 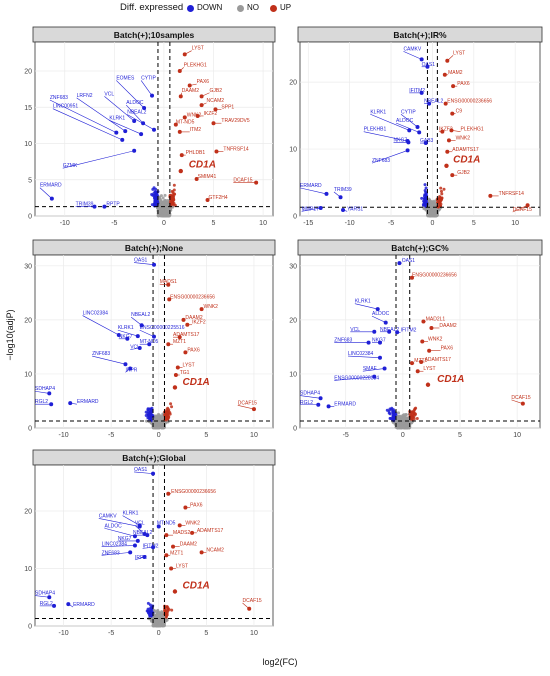 I want to click on gene-label: WNK2, so click(x=463, y=138).